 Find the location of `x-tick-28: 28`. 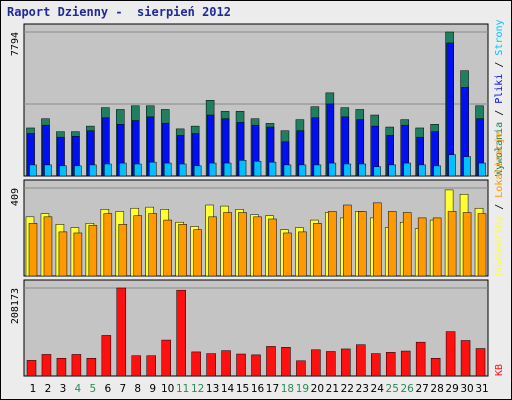

x-tick-28: 28 is located at coordinates (436, 389).